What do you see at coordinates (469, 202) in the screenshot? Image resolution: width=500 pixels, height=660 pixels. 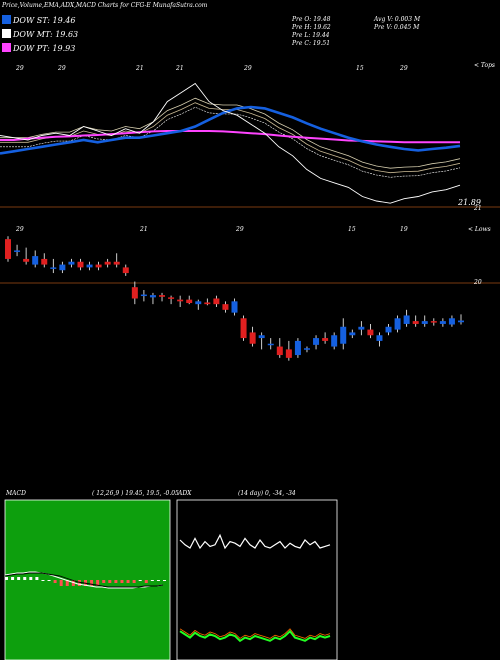 I see `top-price-label: 21.89` at bounding box center [469, 202].